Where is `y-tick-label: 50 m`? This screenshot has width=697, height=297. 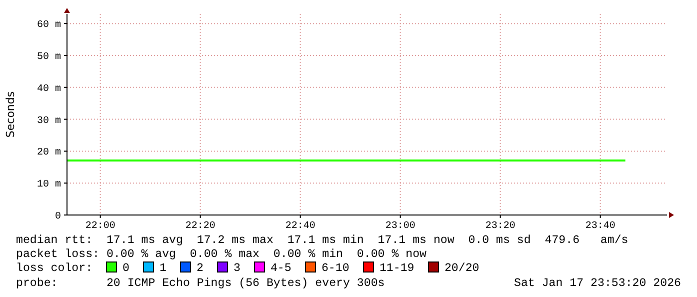
y-tick-label: 50 m is located at coordinates (48, 57).